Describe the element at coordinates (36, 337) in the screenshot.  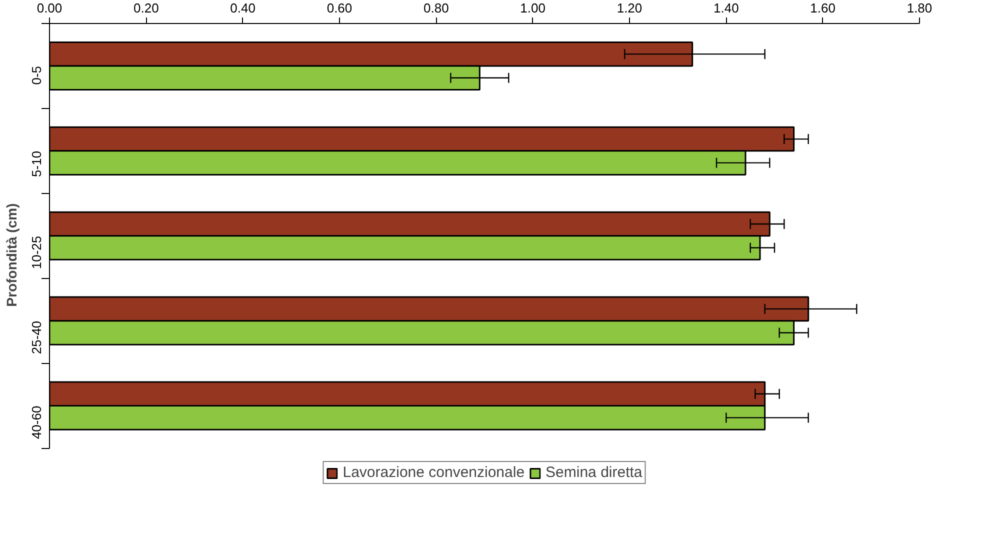
I see `y-tick-label: 25-40` at that location.